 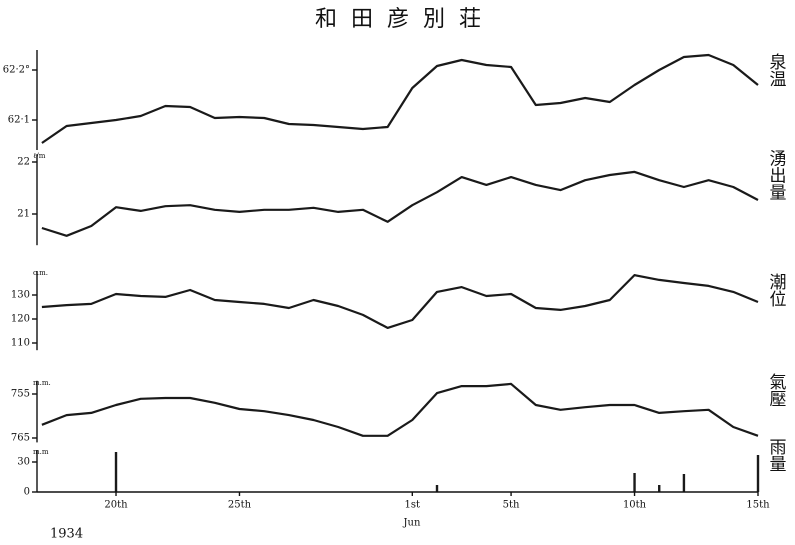 I want to click on panel-label: 泉温, so click(x=776, y=70).